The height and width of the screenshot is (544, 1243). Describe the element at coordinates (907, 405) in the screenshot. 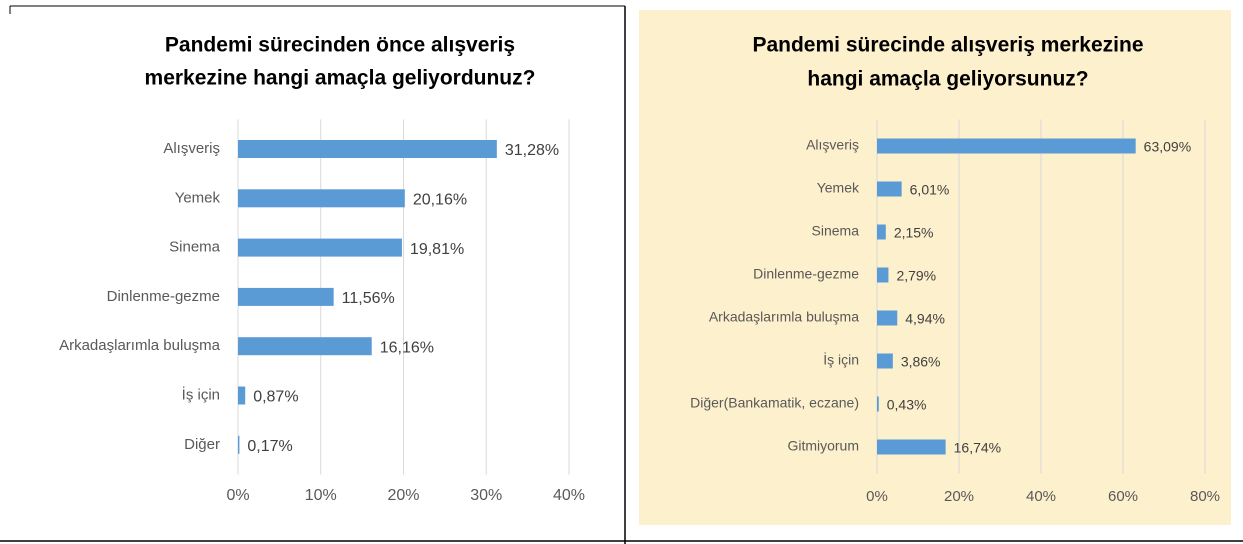

I see `data-label: 0,43%` at that location.